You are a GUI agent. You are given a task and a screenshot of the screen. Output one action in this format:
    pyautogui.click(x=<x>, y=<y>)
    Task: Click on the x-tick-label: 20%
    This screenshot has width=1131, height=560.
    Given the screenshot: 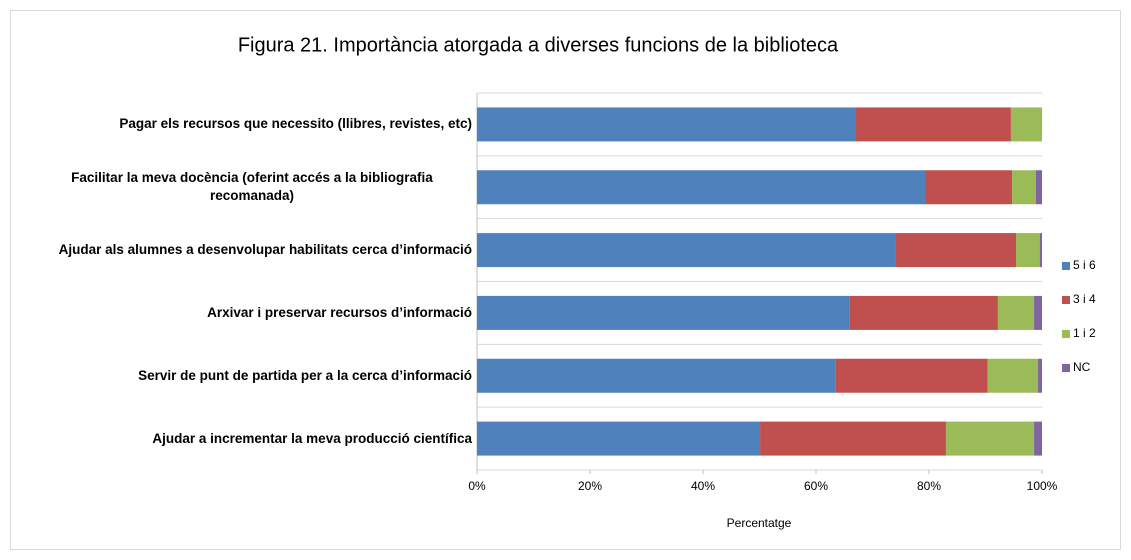 What is the action you would take?
    pyautogui.click(x=590, y=486)
    